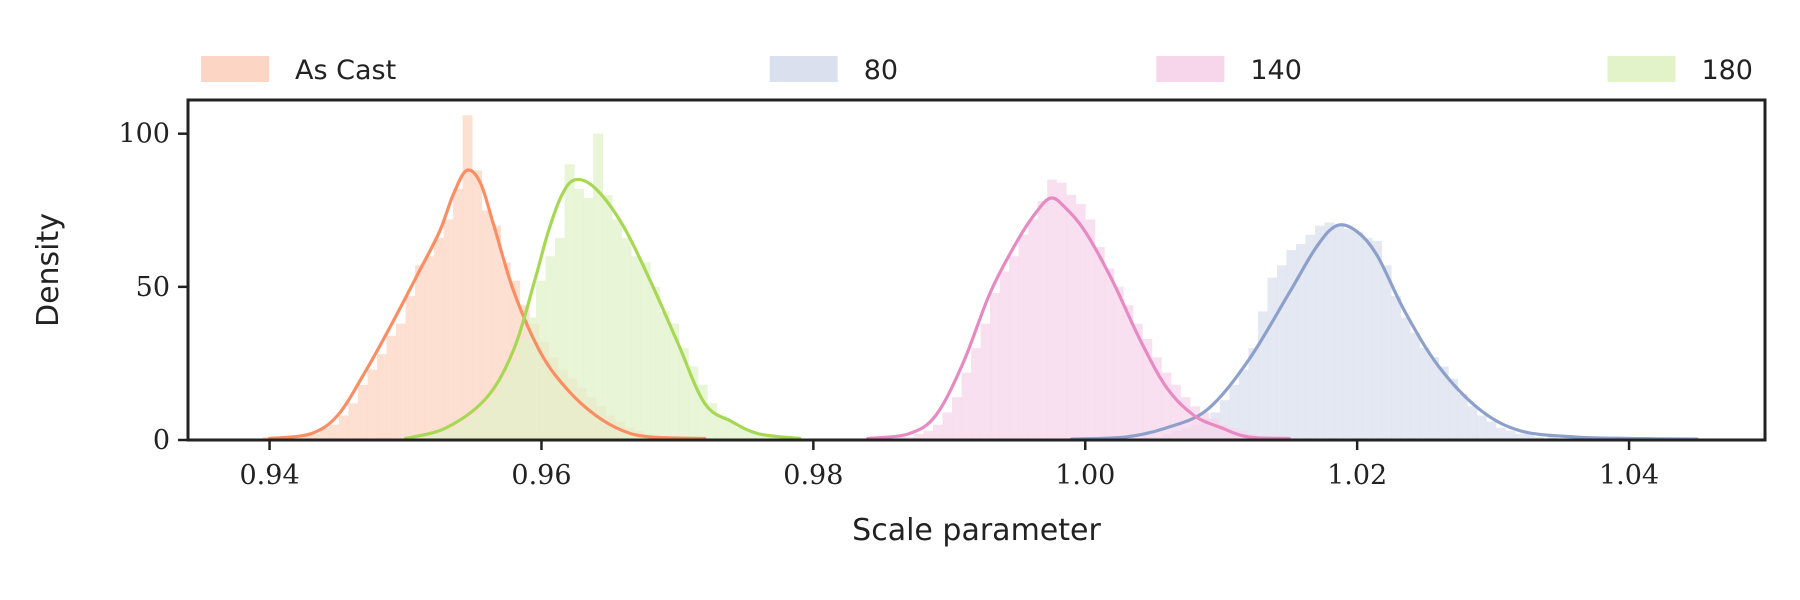  I want to click on y-tick-label: 100, so click(144, 134).